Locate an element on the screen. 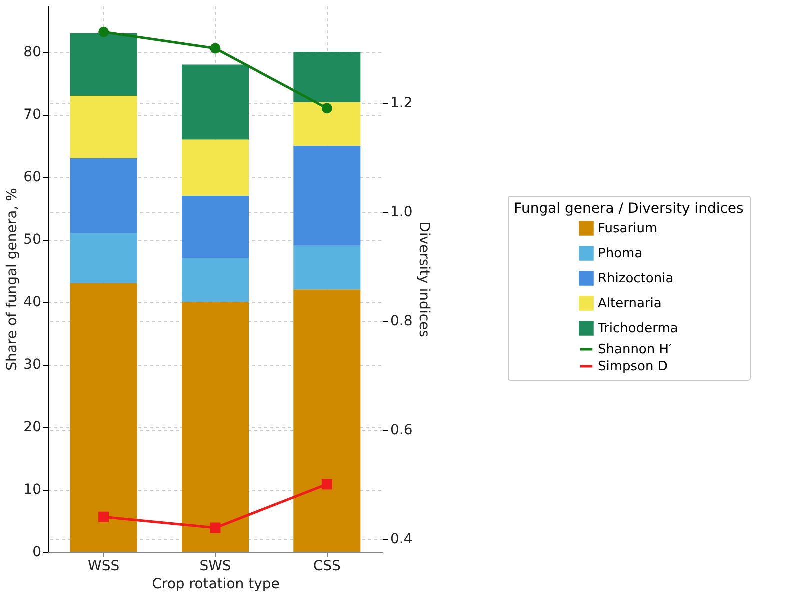 This screenshot has width=800, height=598. y2-tick-label: 1.2 is located at coordinates (401, 103).